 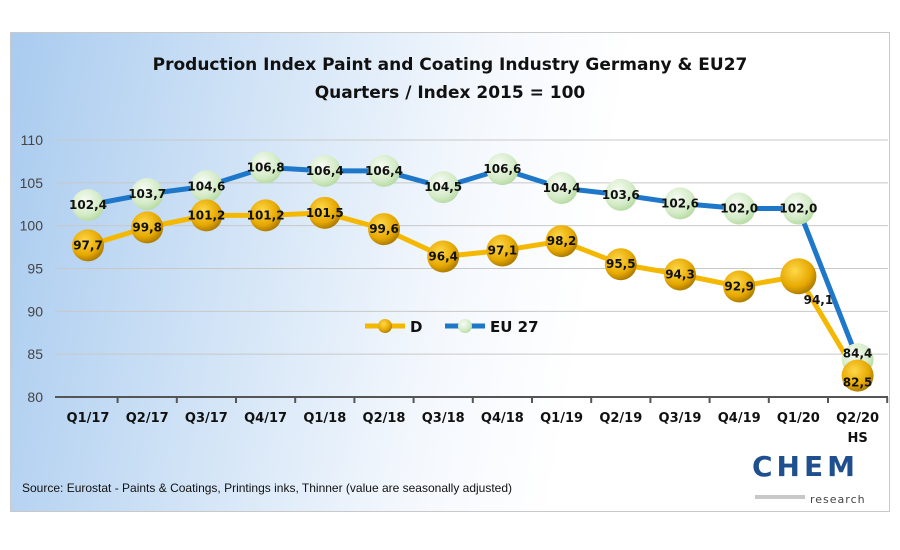 I want to click on x-tick-label: Q1/20, so click(x=798, y=418).